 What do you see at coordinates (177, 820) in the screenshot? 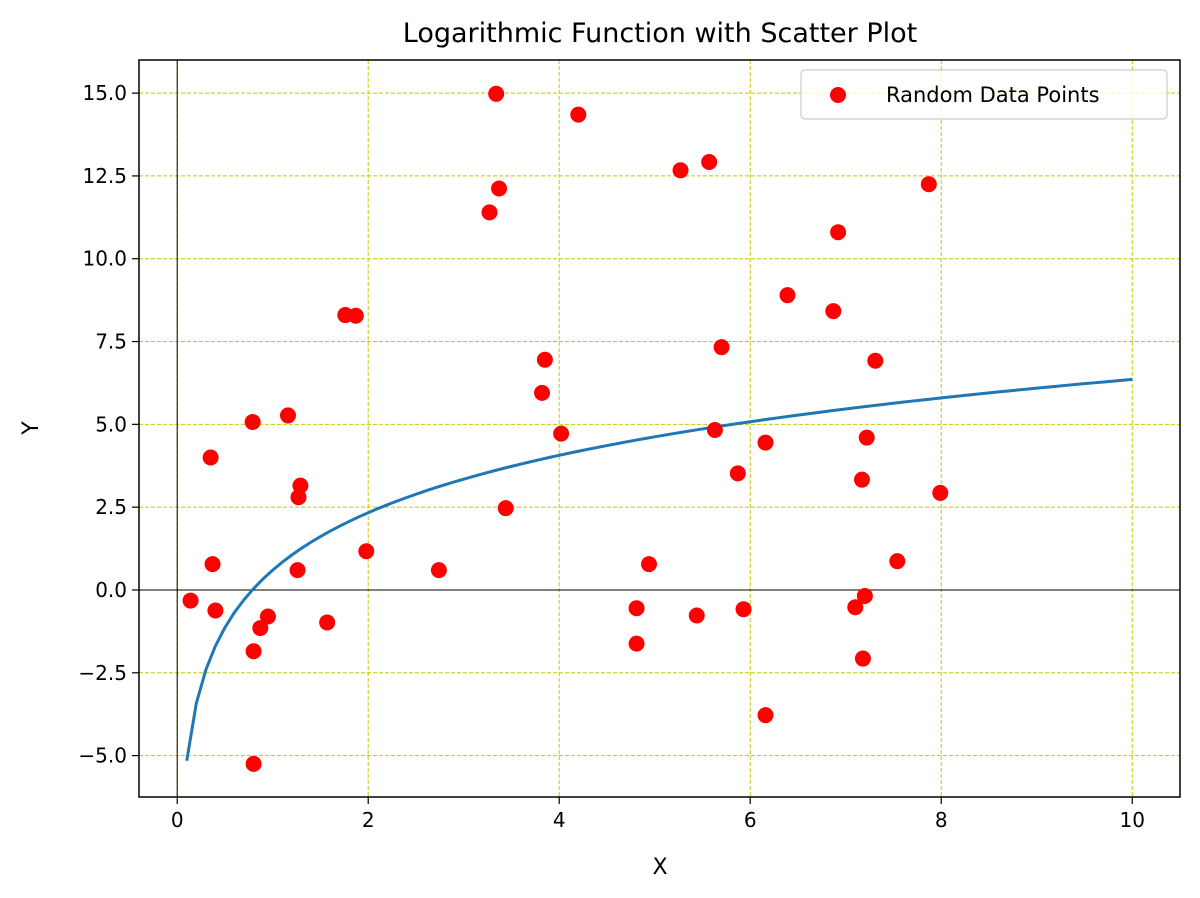
I see `x-tick-label: 0` at bounding box center [177, 820].